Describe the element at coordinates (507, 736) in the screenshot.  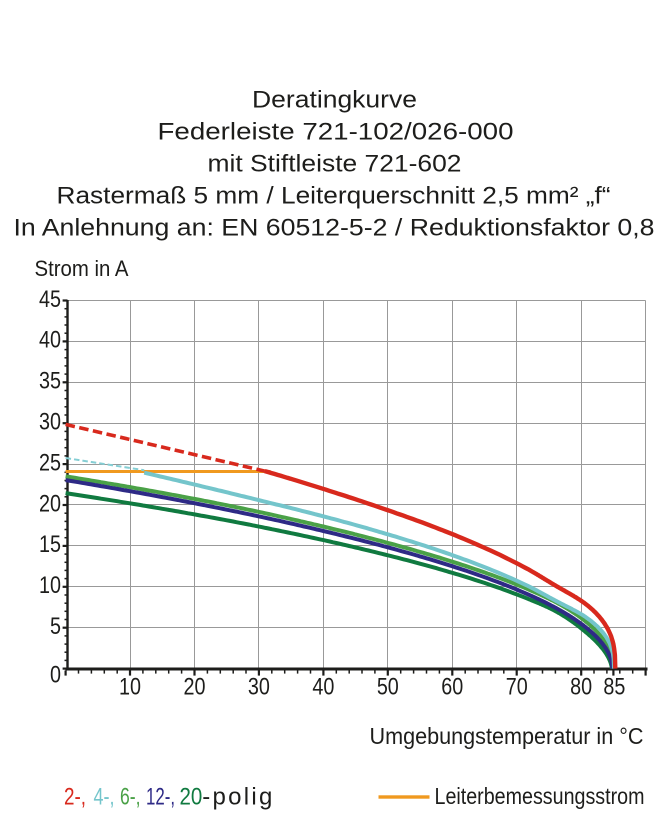
I see `svg-text: Umgebungstemperatur in °C` at that location.